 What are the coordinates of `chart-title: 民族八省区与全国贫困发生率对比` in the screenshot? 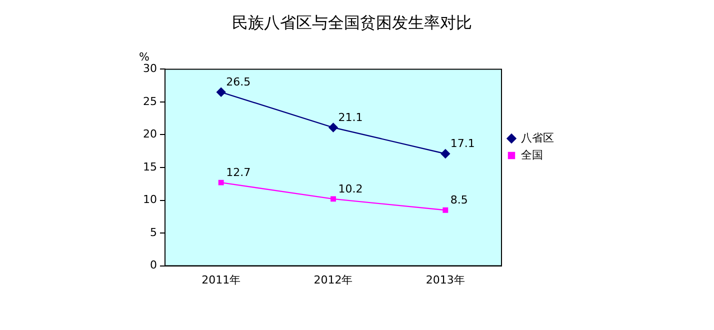 It's located at (352, 22).